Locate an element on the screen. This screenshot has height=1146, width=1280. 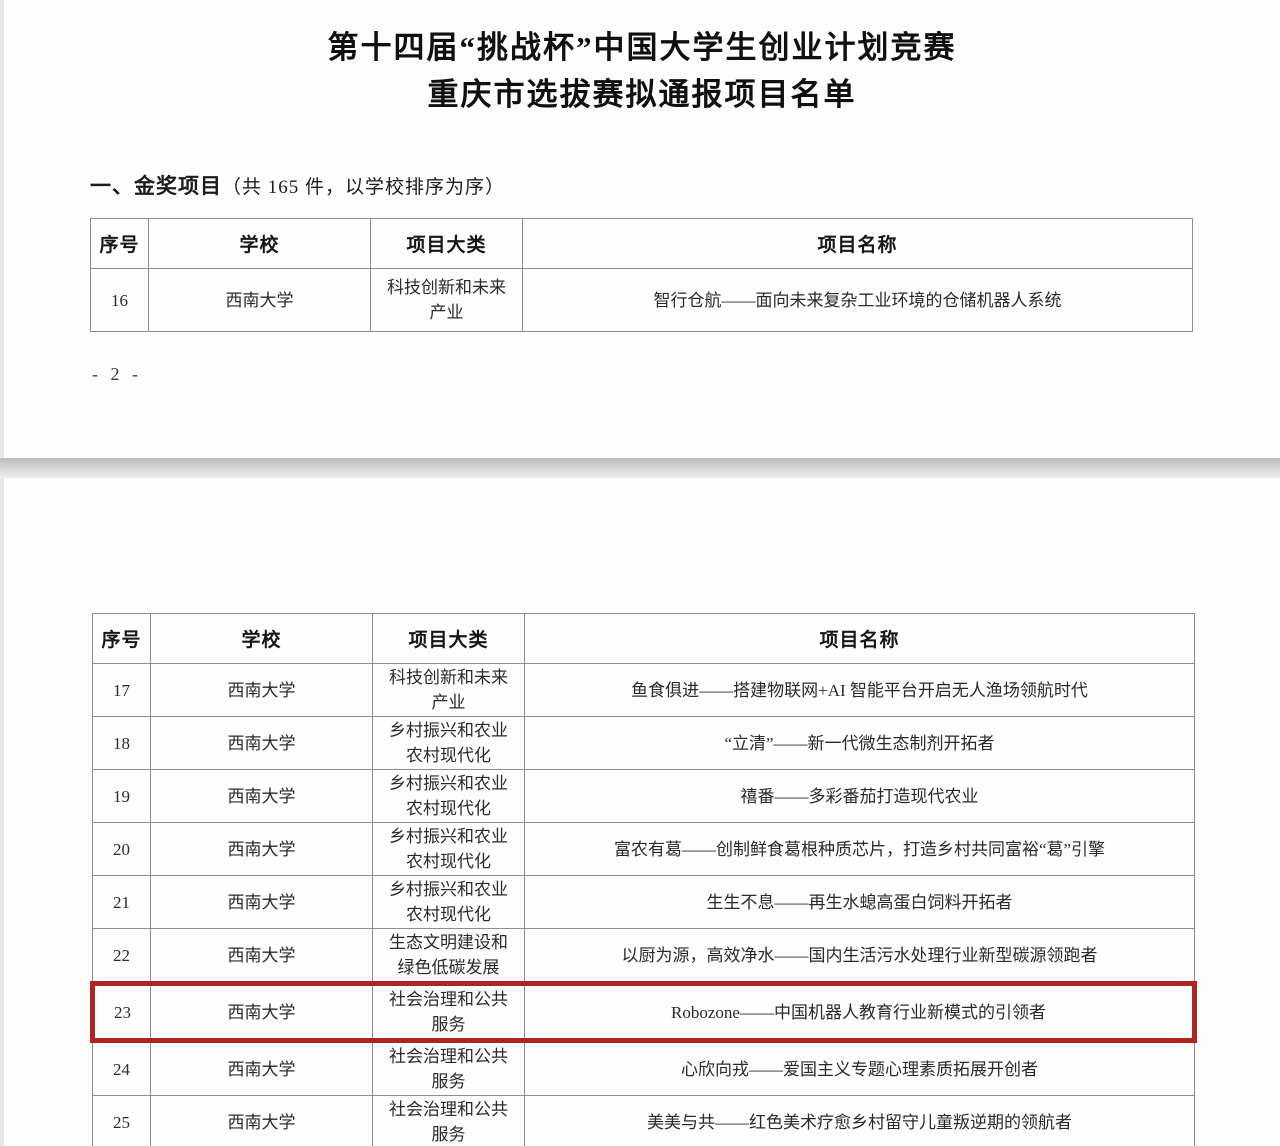
cell-no: 23 is located at coordinates (120, 1012).